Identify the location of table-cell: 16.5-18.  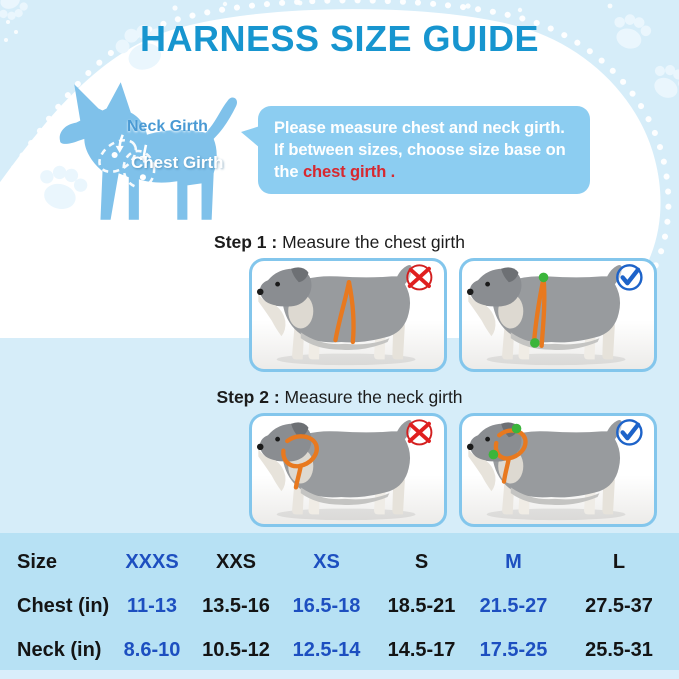
(326, 605).